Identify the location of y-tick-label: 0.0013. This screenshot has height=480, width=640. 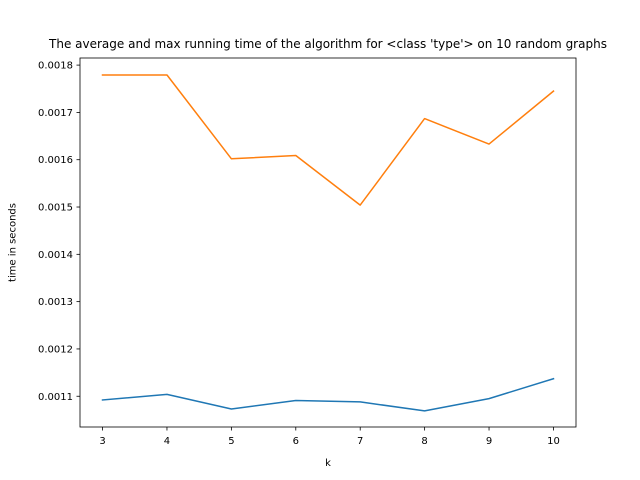
(55, 302).